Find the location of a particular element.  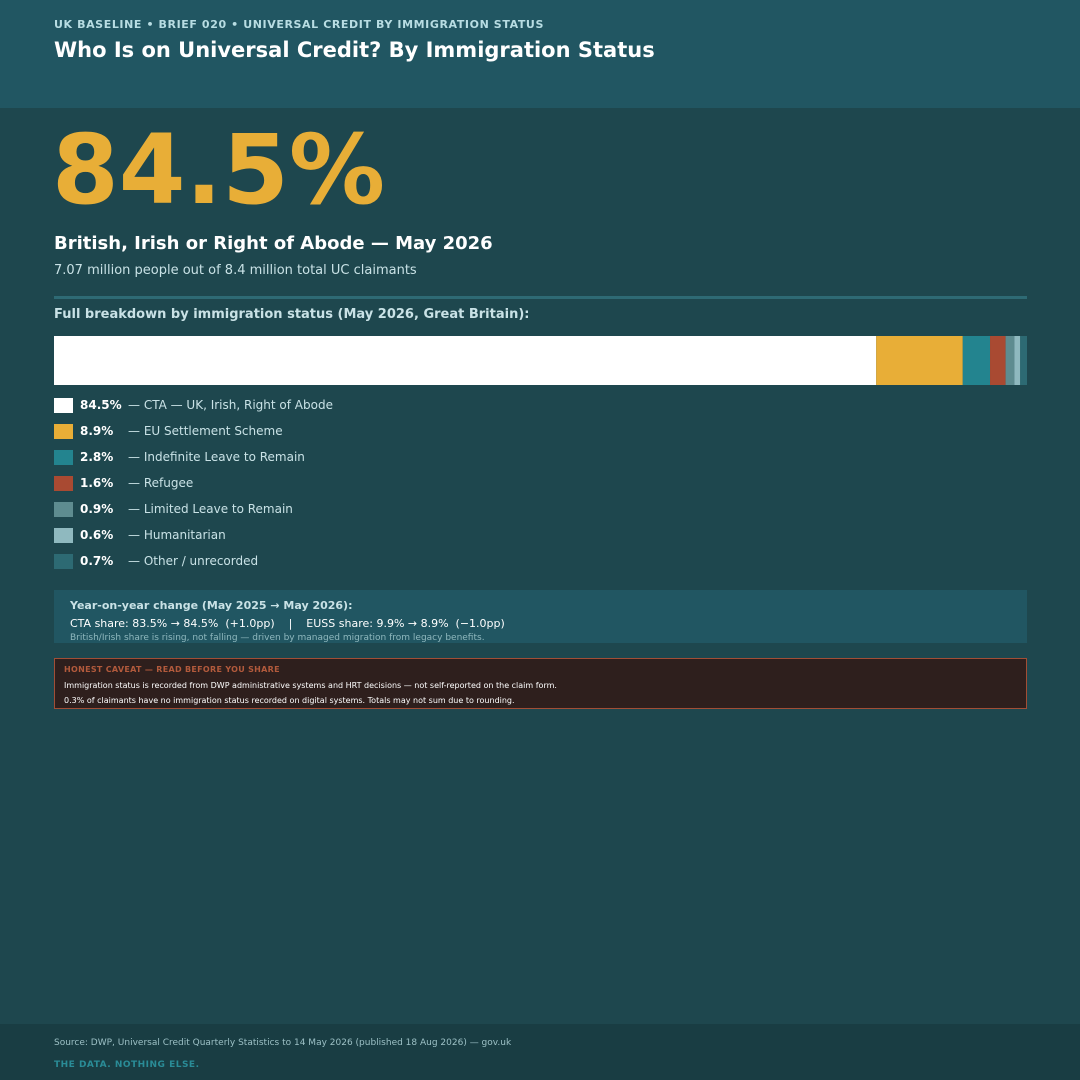

caveat-title: HONEST CAVEAT — READ BEFORE YOU SHARE is located at coordinates (172, 669).